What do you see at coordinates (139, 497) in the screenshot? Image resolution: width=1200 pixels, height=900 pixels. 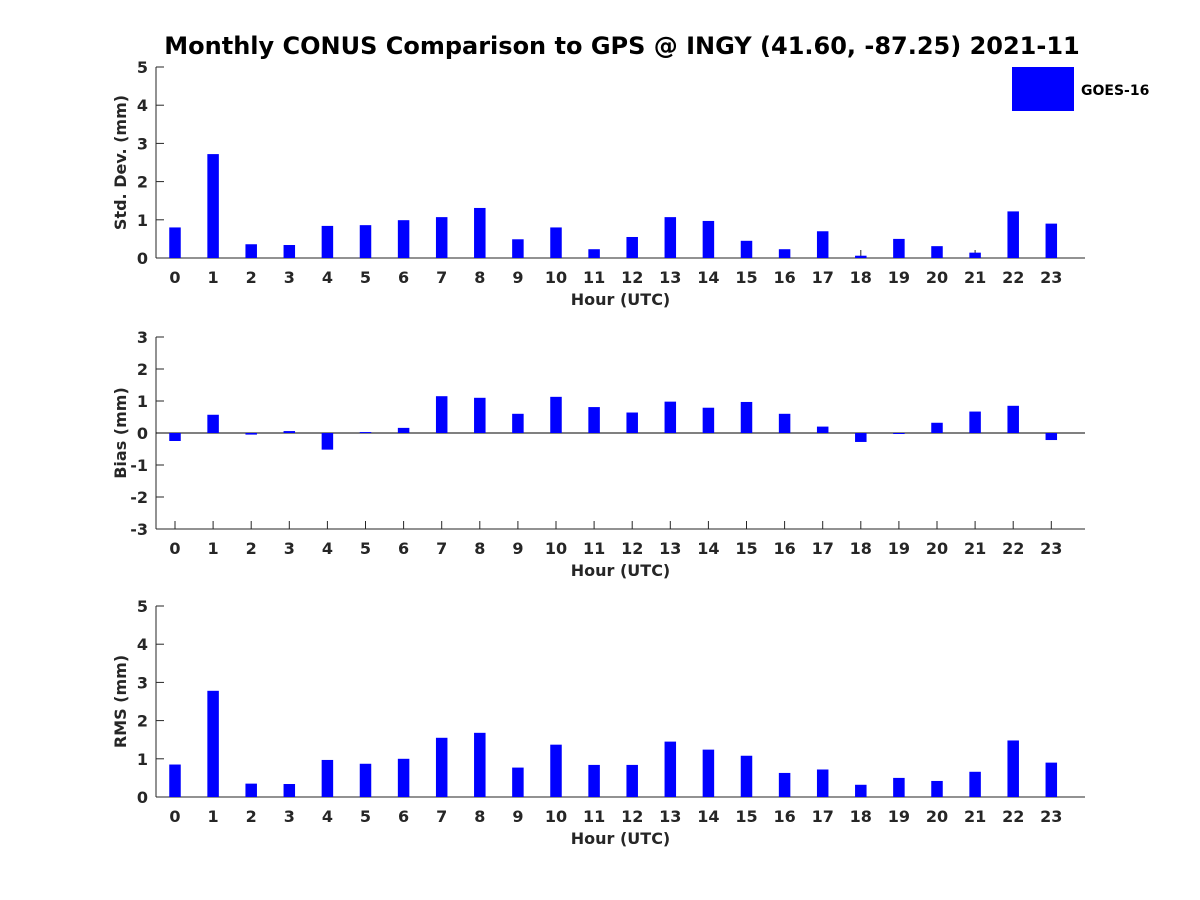 I see `y-tick-label: -2` at bounding box center [139, 497].